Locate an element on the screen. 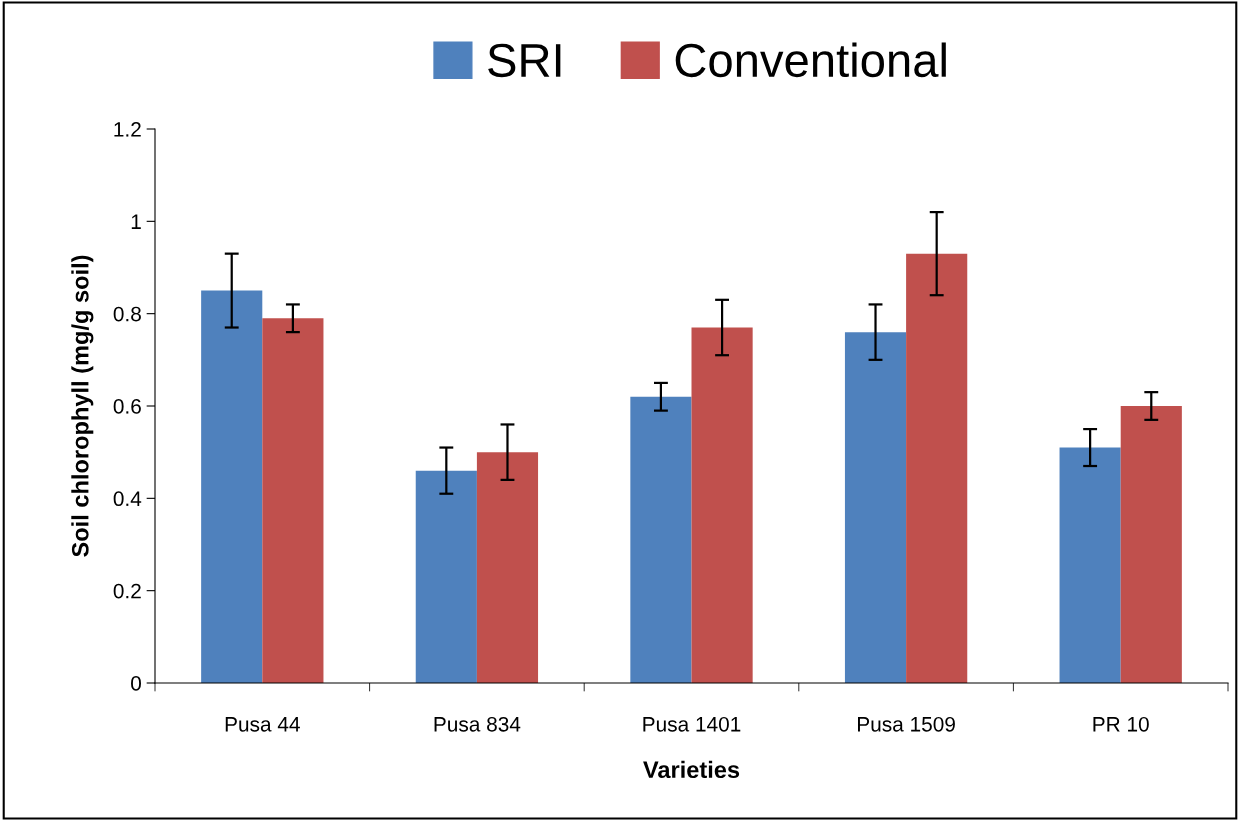 The height and width of the screenshot is (821, 1240). legend-label: Conventional is located at coordinates (810, 60).